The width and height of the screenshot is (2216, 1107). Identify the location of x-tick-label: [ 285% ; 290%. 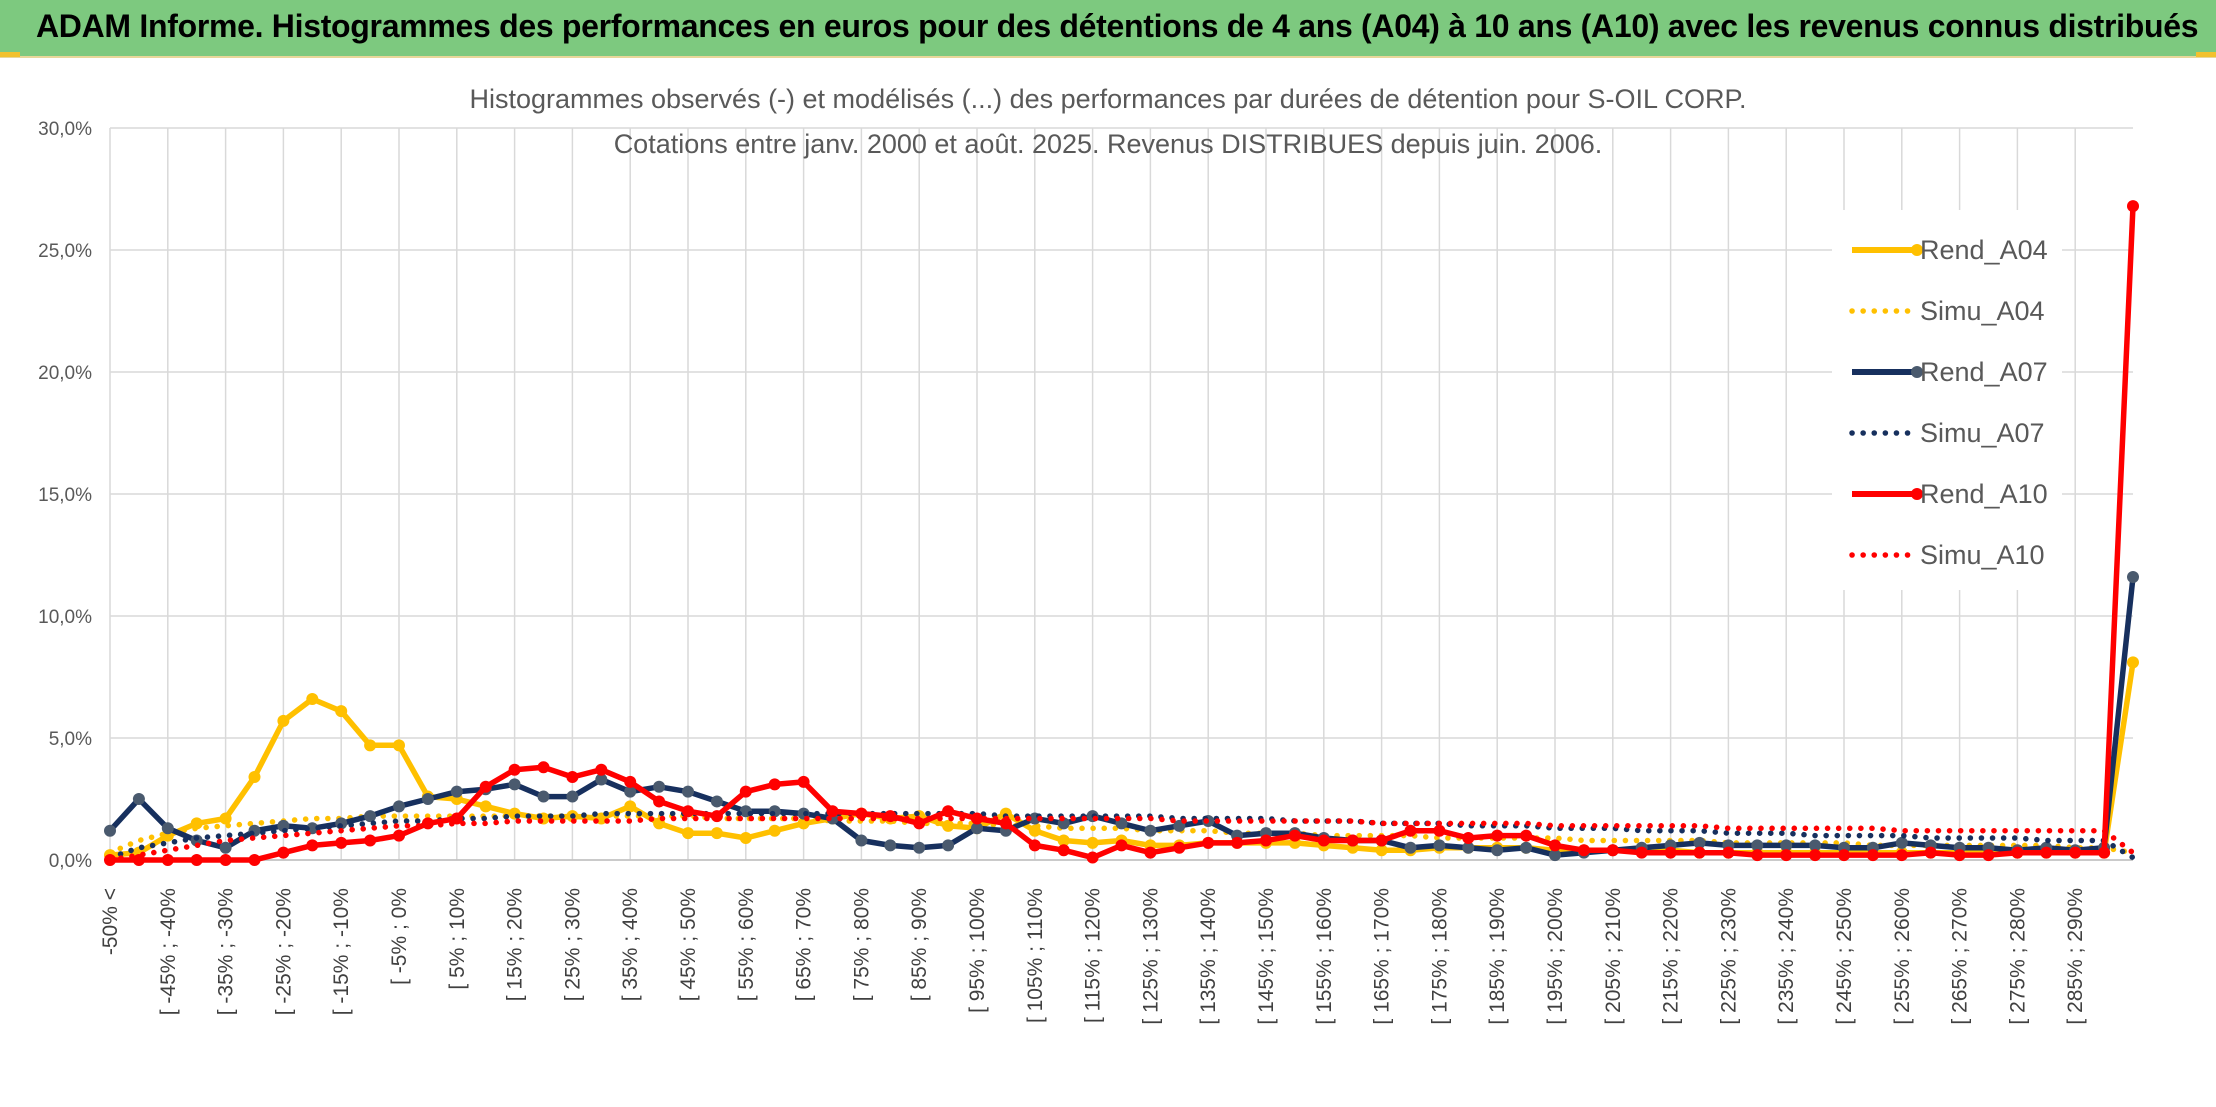
(2075, 956).